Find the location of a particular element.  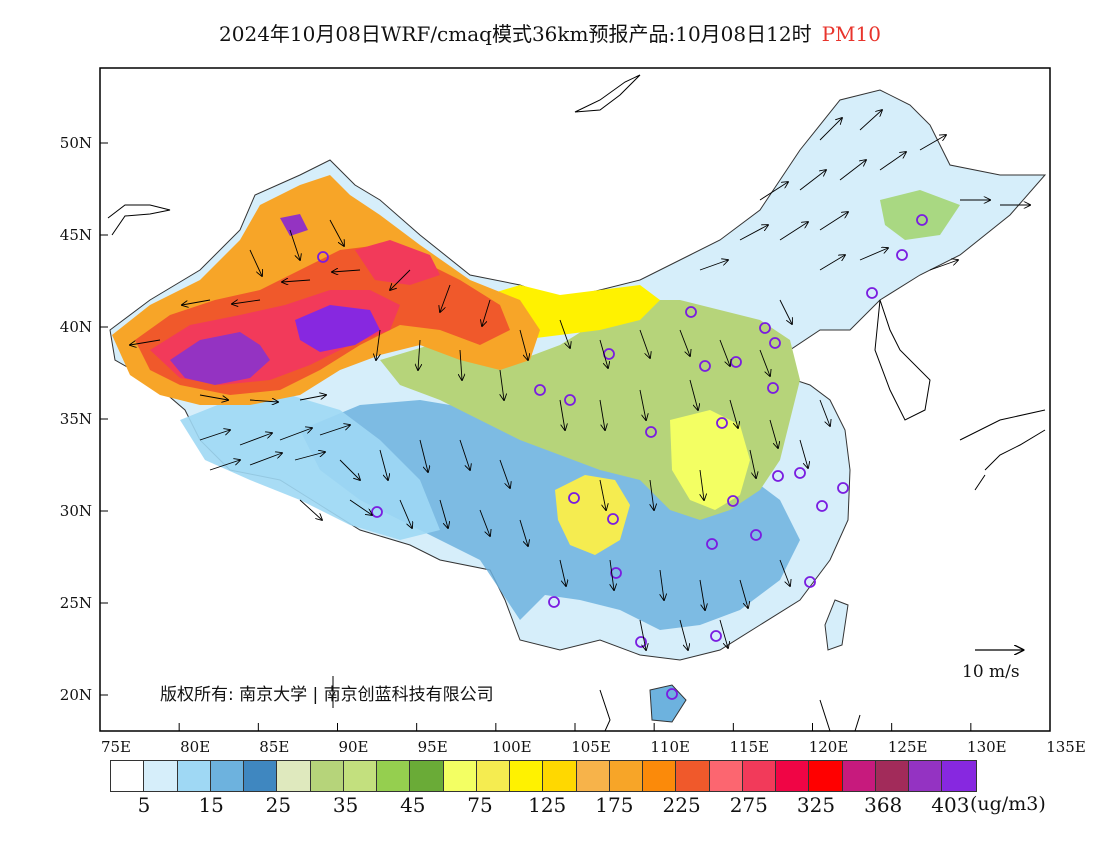

colorbar-label: 403 is located at coordinates (950, 805).